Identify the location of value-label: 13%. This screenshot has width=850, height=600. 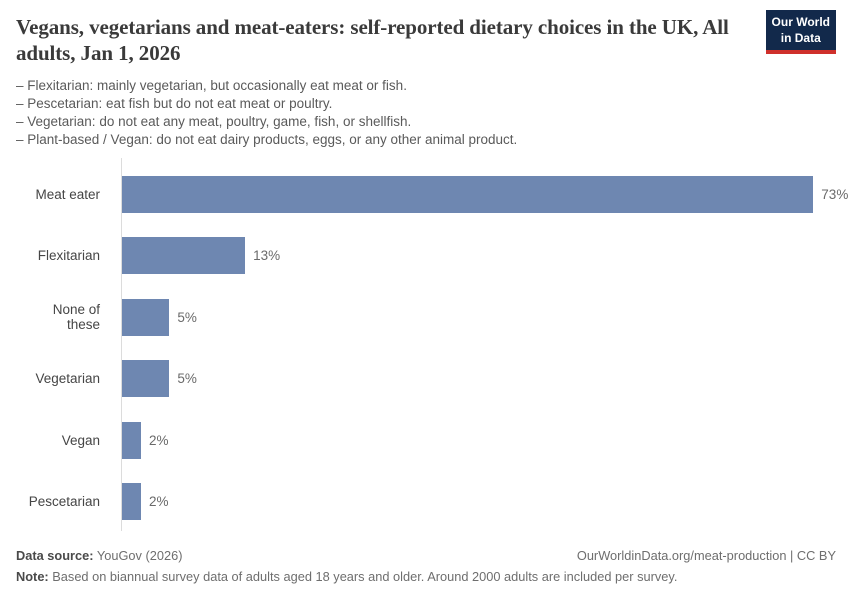
(267, 256).